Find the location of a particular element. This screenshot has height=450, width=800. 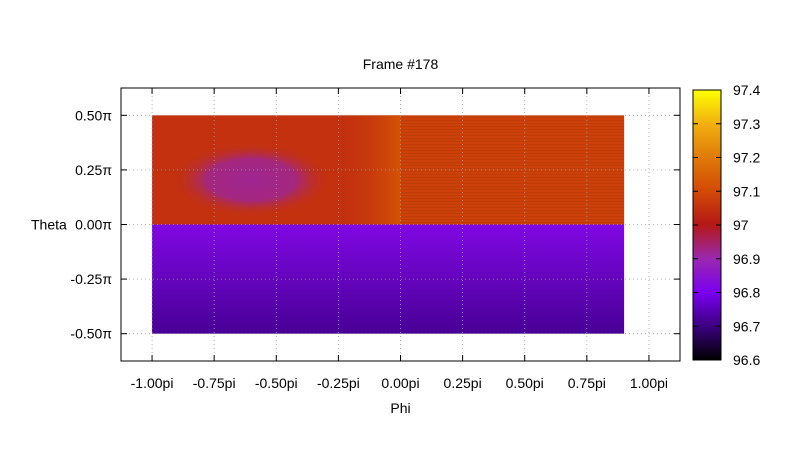

x-tick-label: 1.00pi is located at coordinates (649, 383).